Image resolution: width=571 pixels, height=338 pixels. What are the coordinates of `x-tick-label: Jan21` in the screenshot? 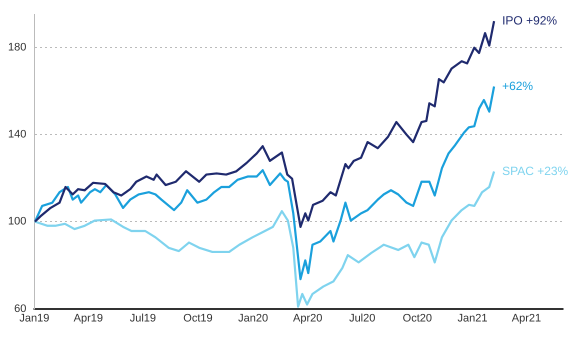 It's located at (473, 318).